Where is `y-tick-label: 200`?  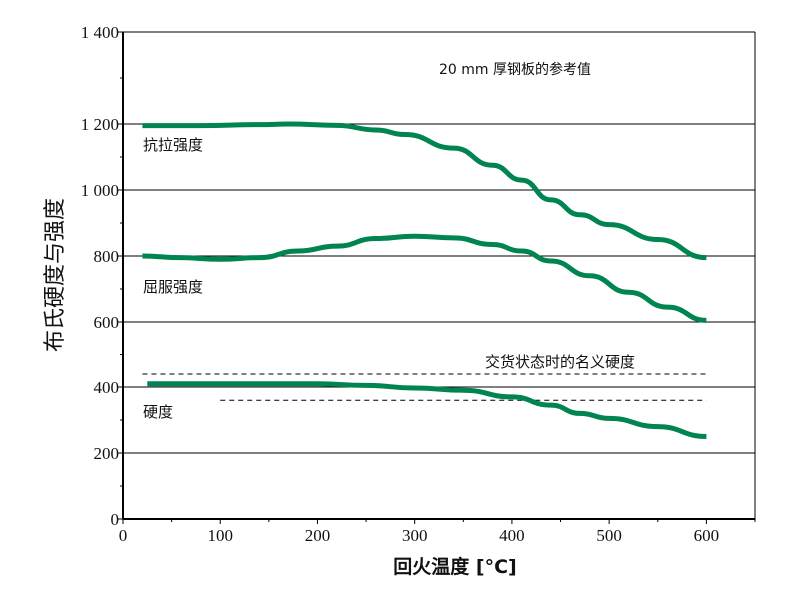
y-tick-label: 200 is located at coordinates (107, 453).